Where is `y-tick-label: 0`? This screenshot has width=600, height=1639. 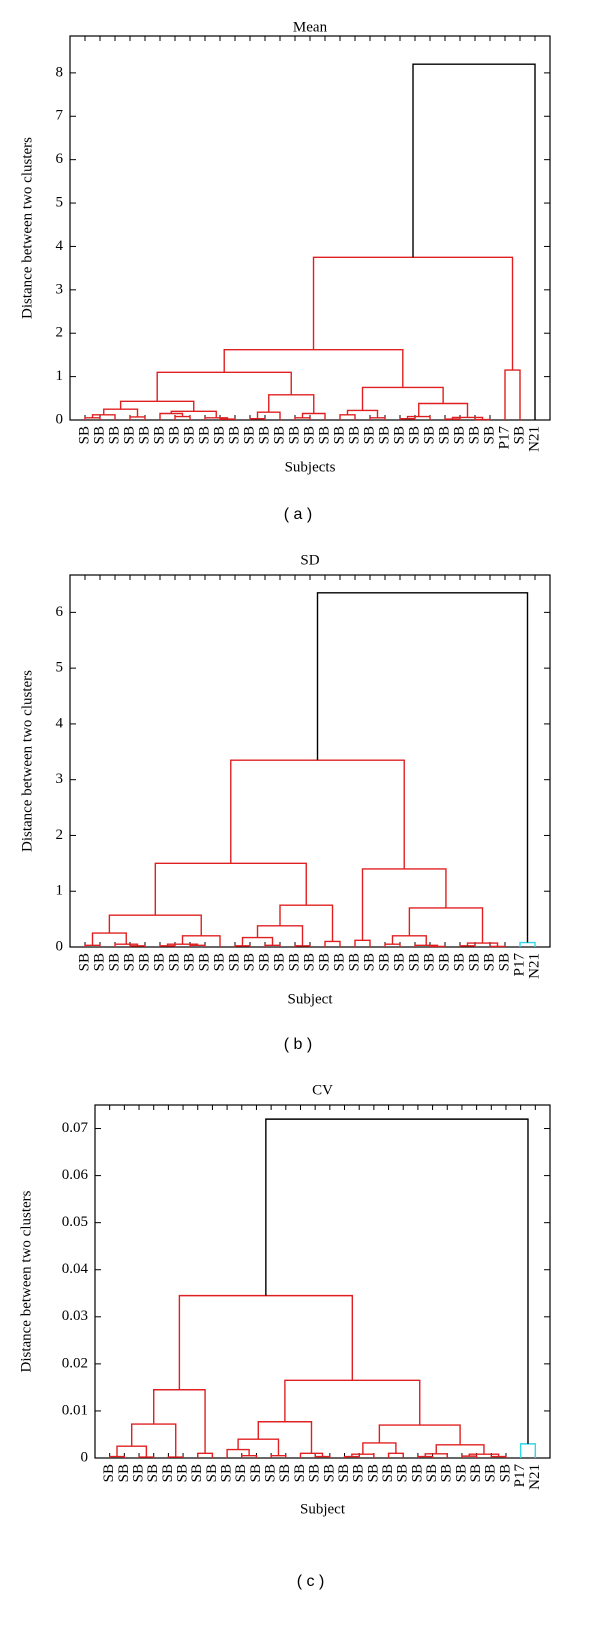
y-tick-label: 0 is located at coordinates (60, 946).